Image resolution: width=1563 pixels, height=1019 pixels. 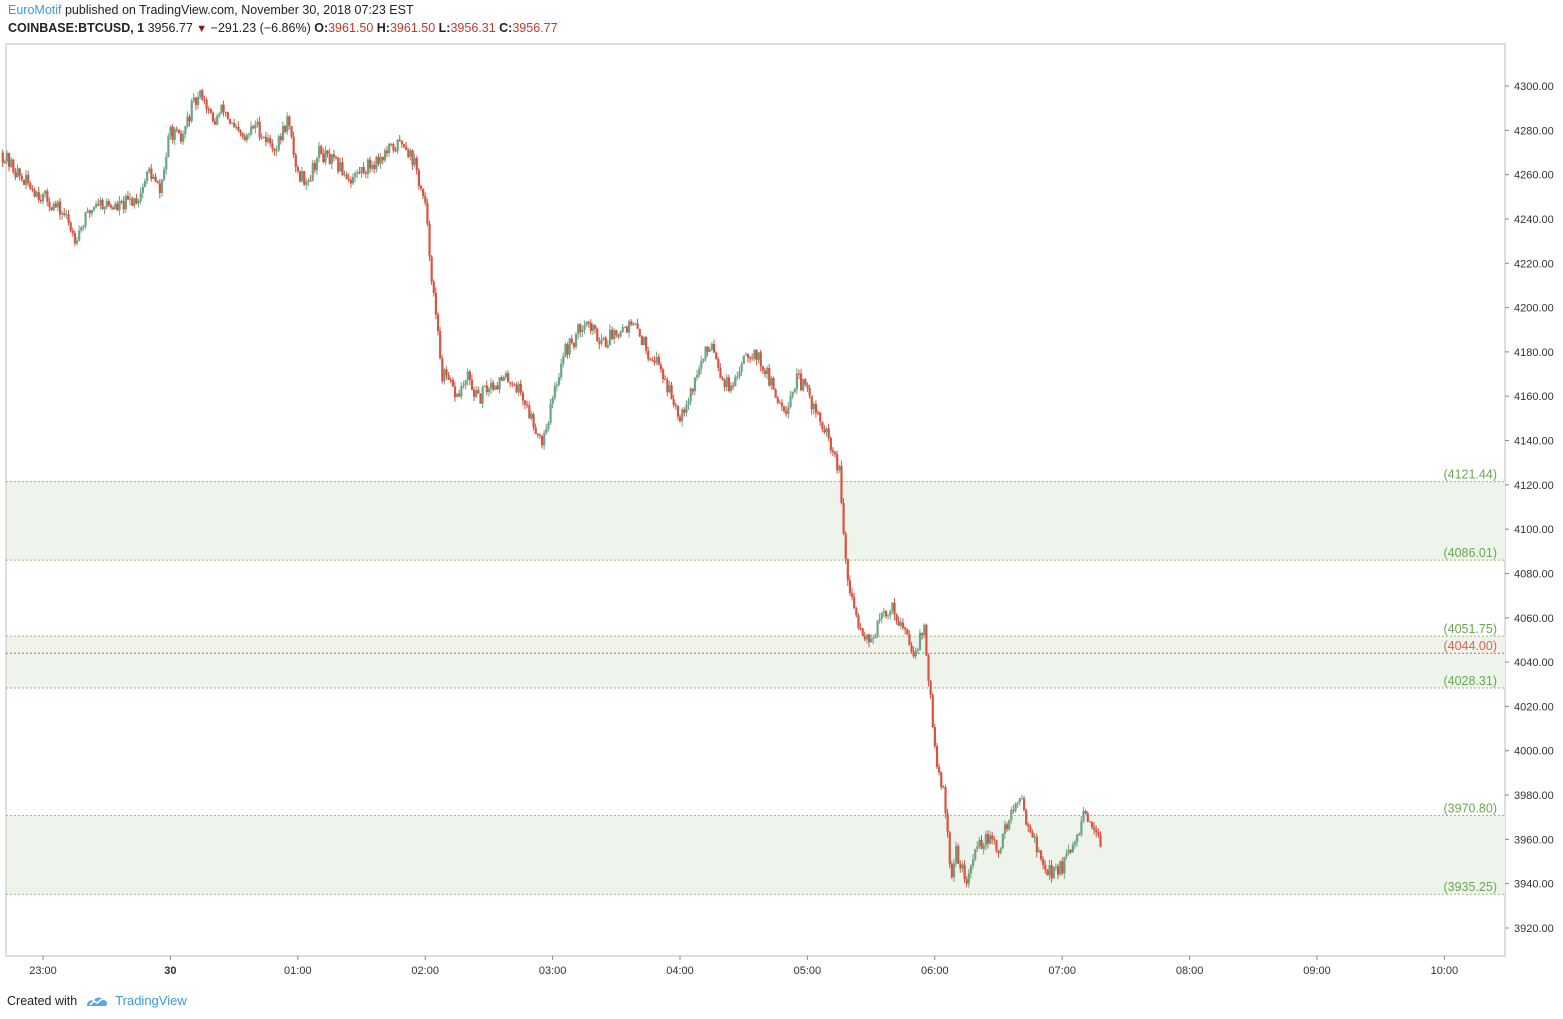 I want to click on time-tick-label: 06:00, so click(x=935, y=971).